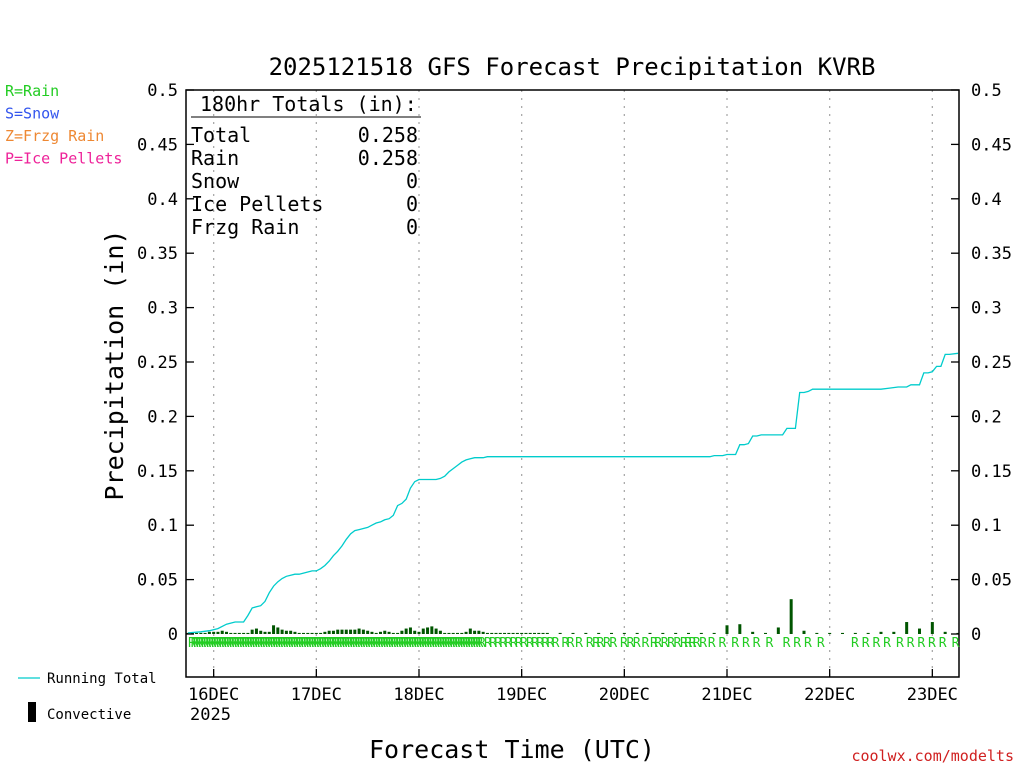 The width and height of the screenshot is (1024, 768). Describe the element at coordinates (157, 145) in the screenshot. I see `y-tick-label-left: 0.45` at that location.